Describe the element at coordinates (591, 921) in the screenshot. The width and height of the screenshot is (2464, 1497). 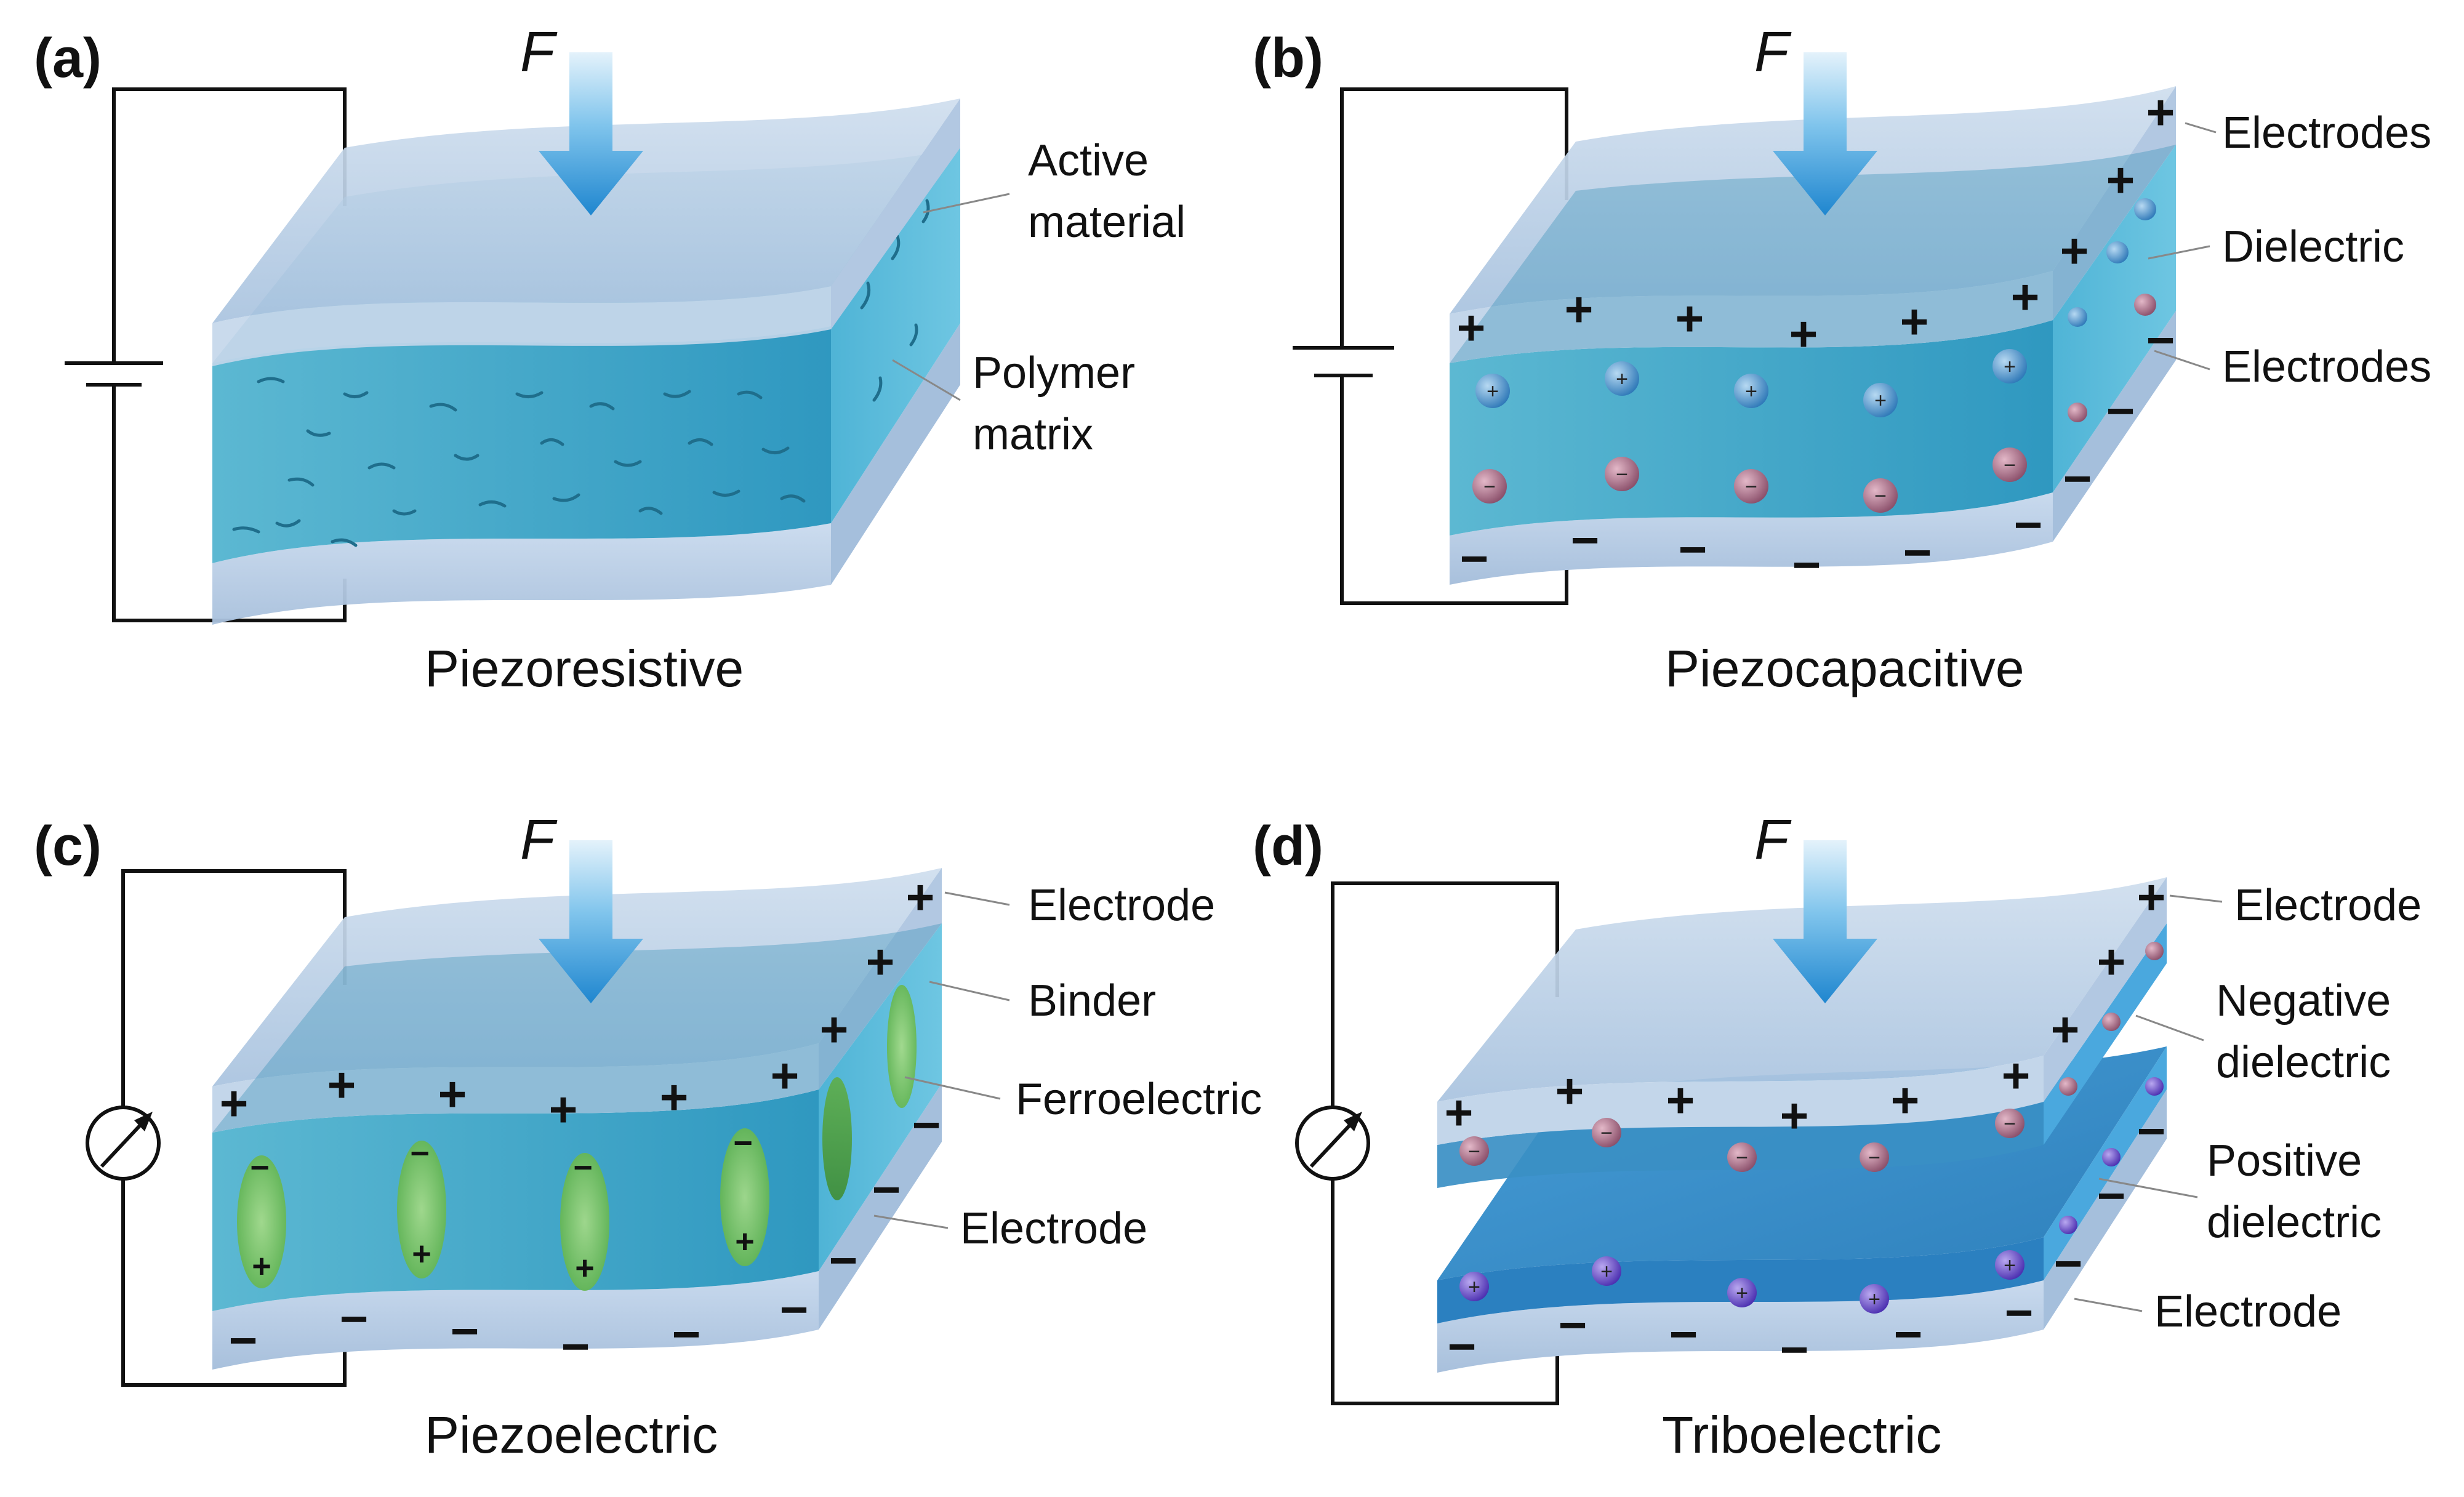
I see `force-arrow-c` at that location.